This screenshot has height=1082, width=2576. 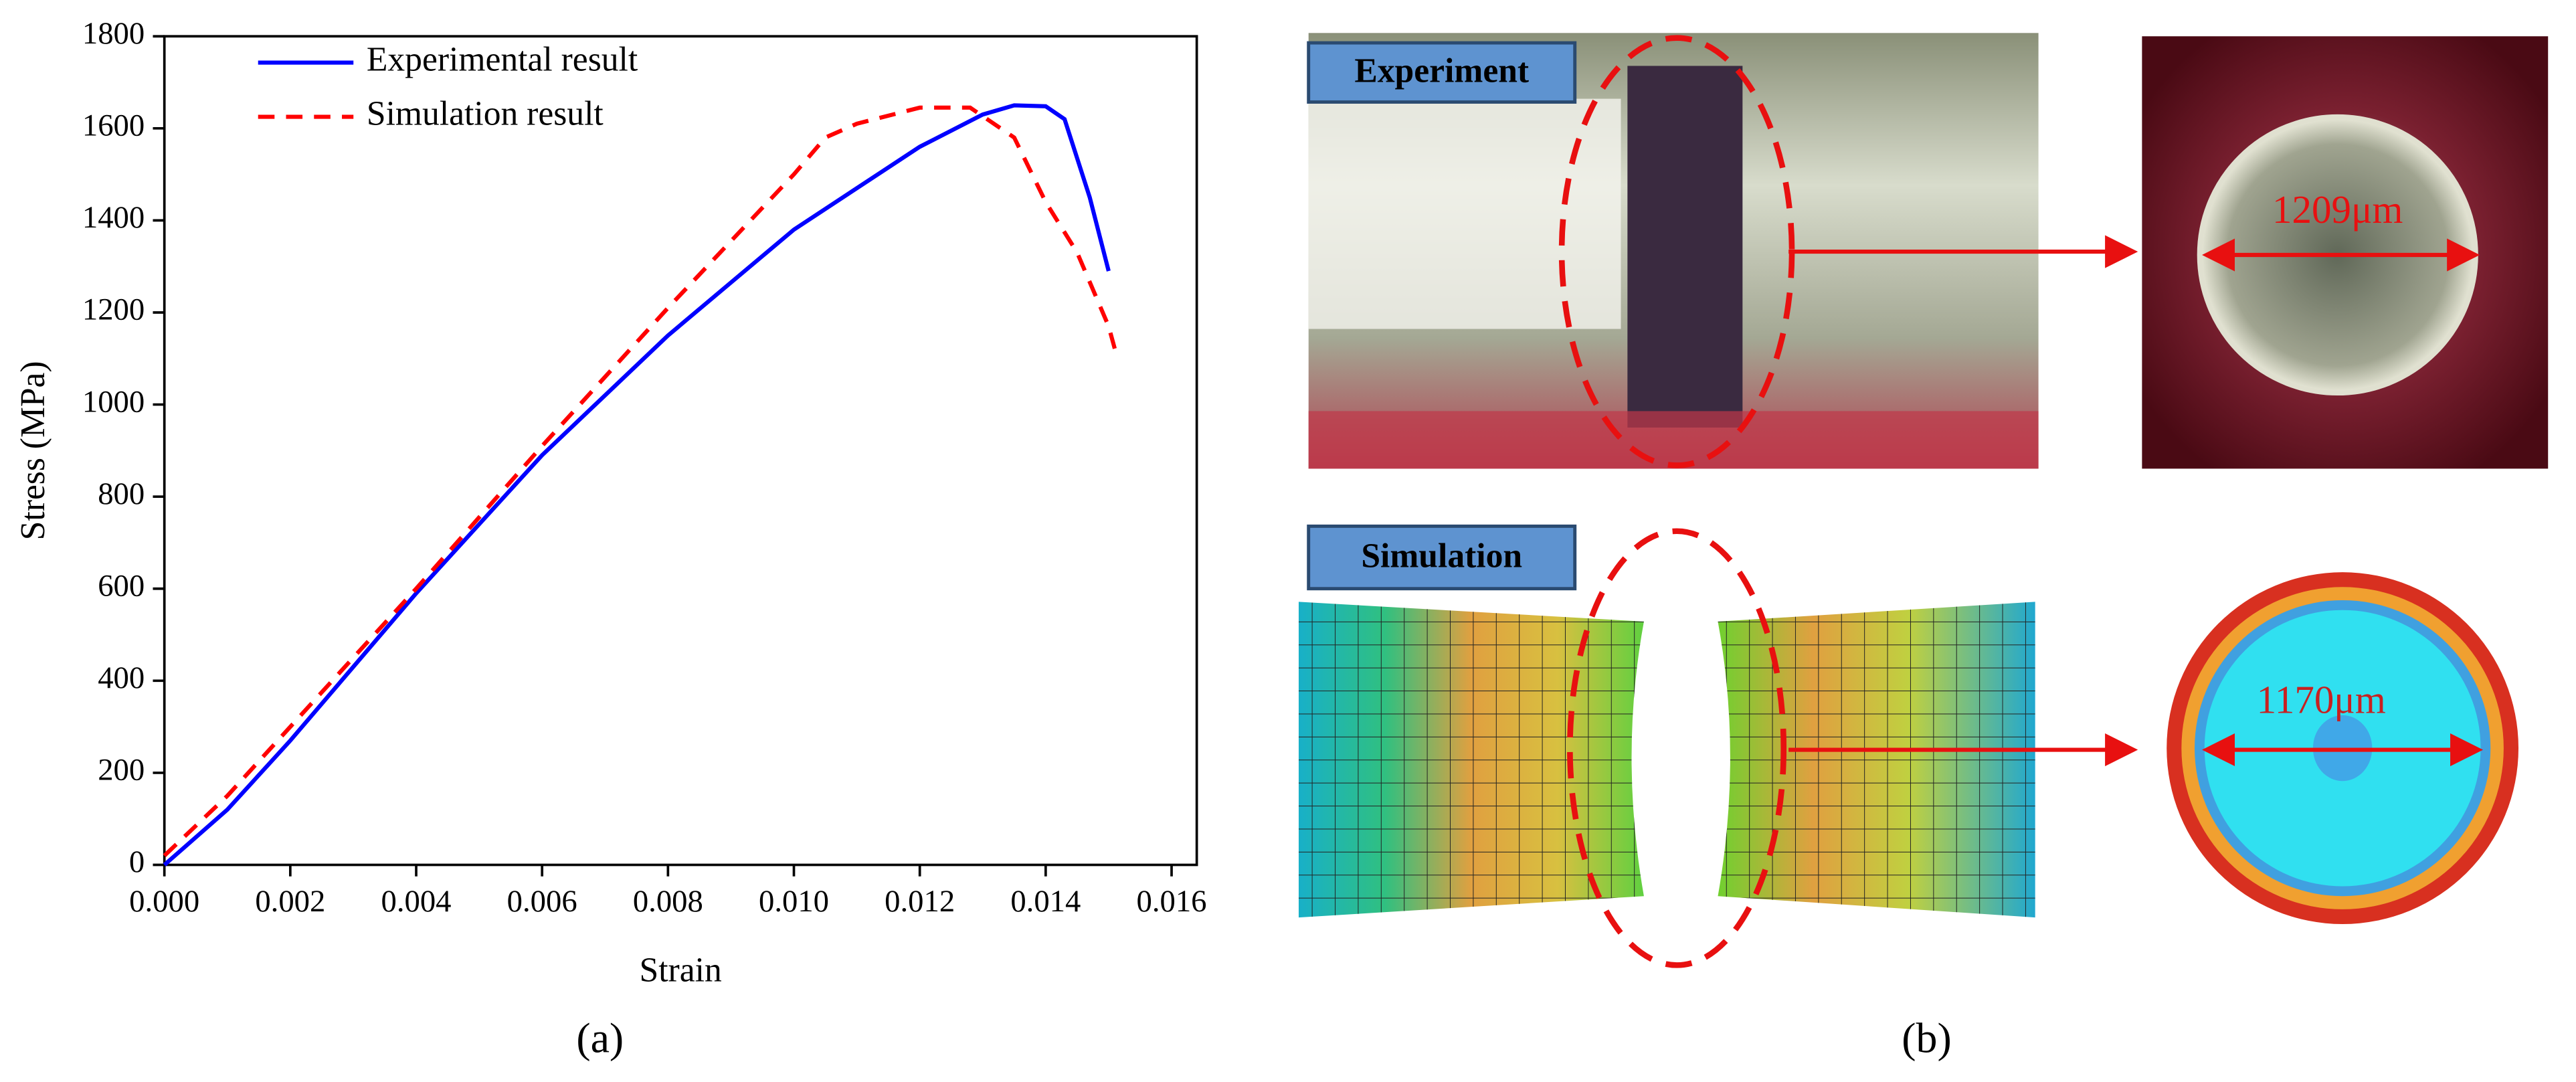 I want to click on y-tick-label: 800, so click(x=122, y=493).